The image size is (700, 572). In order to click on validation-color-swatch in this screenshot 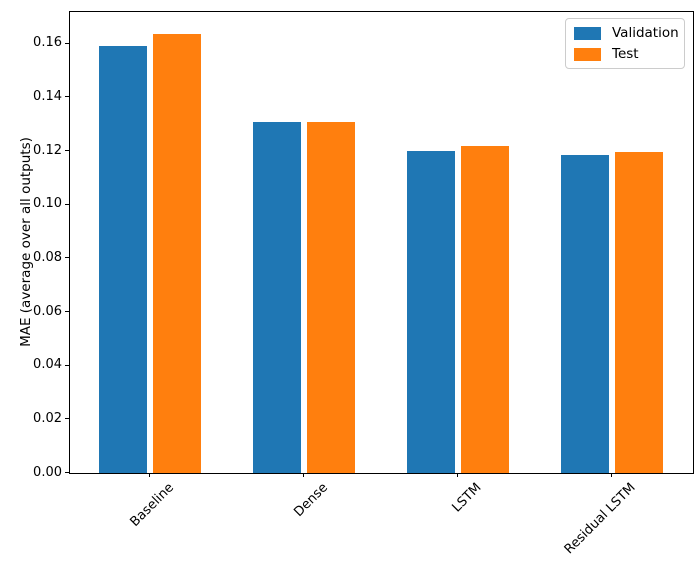, I will do `click(587, 33)`.